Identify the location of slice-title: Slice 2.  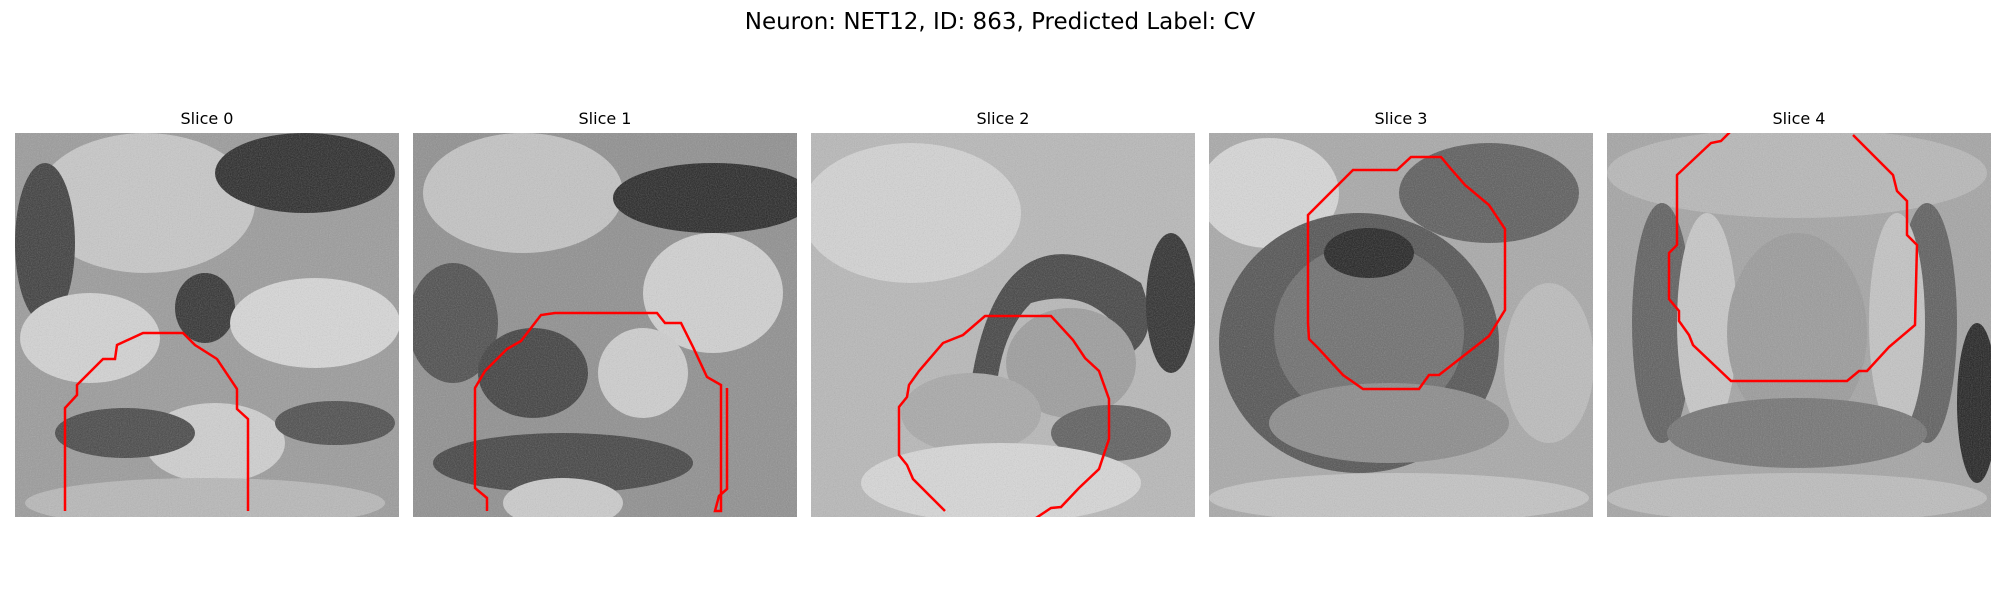
(1003, 118).